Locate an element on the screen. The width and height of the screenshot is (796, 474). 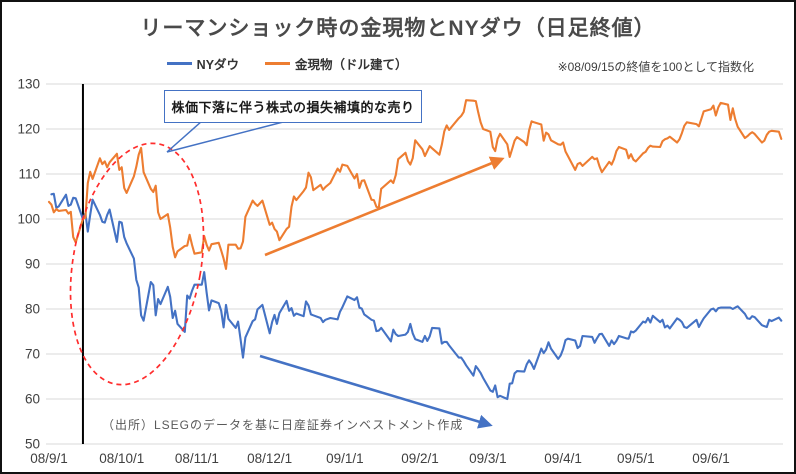
y-tick-label: 70 is located at coordinates (32, 354).